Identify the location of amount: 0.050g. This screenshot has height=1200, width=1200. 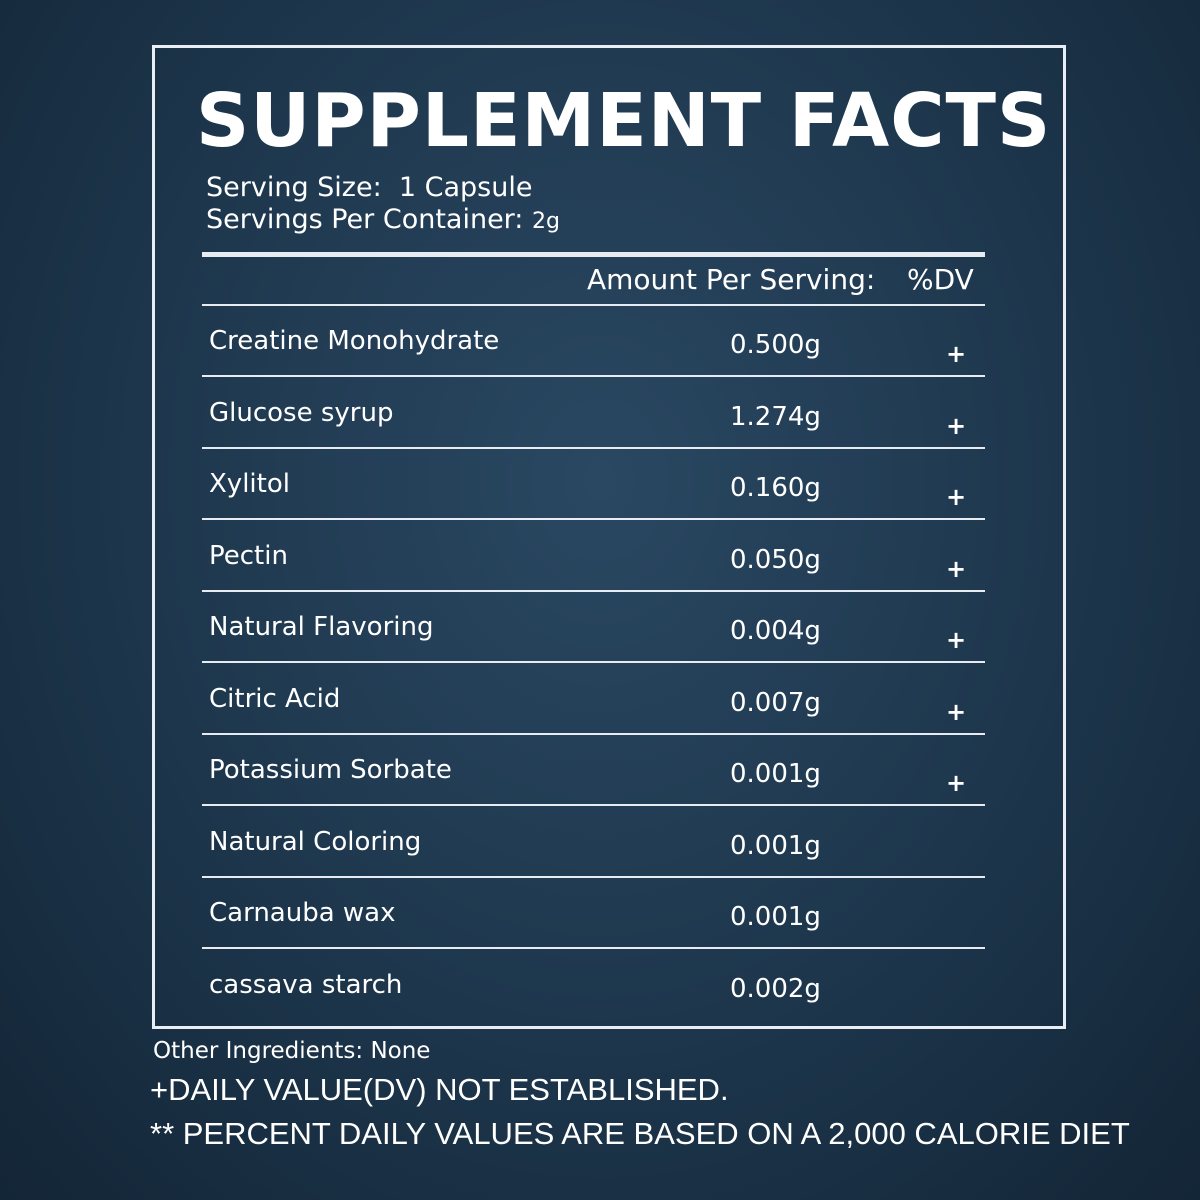
(775, 559).